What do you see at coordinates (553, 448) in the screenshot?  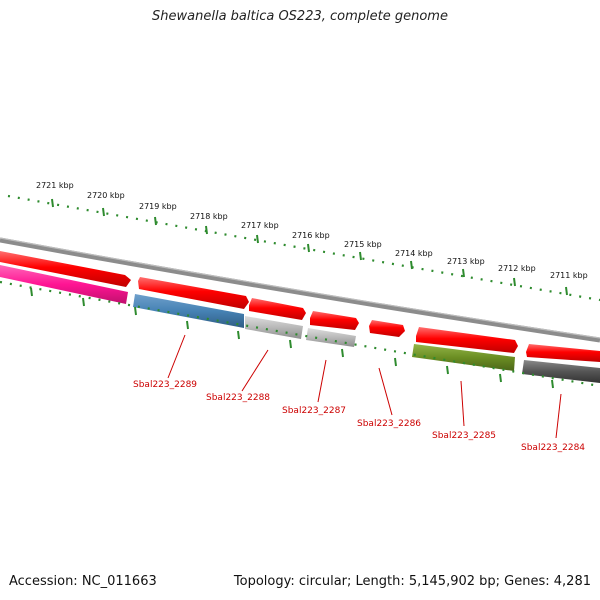 I see `gene-label: Sbal223_2284` at bounding box center [553, 448].